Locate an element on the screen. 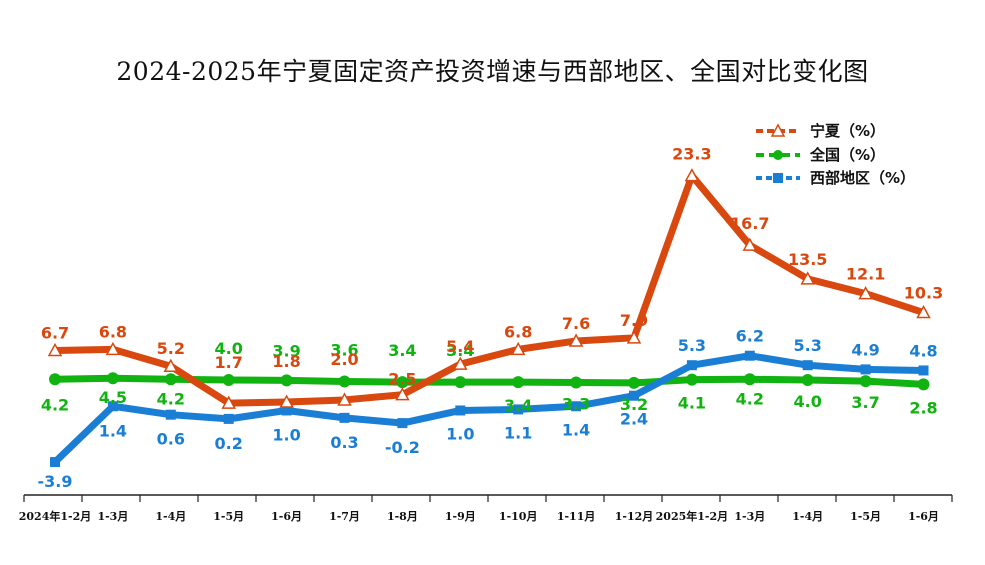 This screenshot has height=565, width=985. series-line is located at coordinates (489, 381).